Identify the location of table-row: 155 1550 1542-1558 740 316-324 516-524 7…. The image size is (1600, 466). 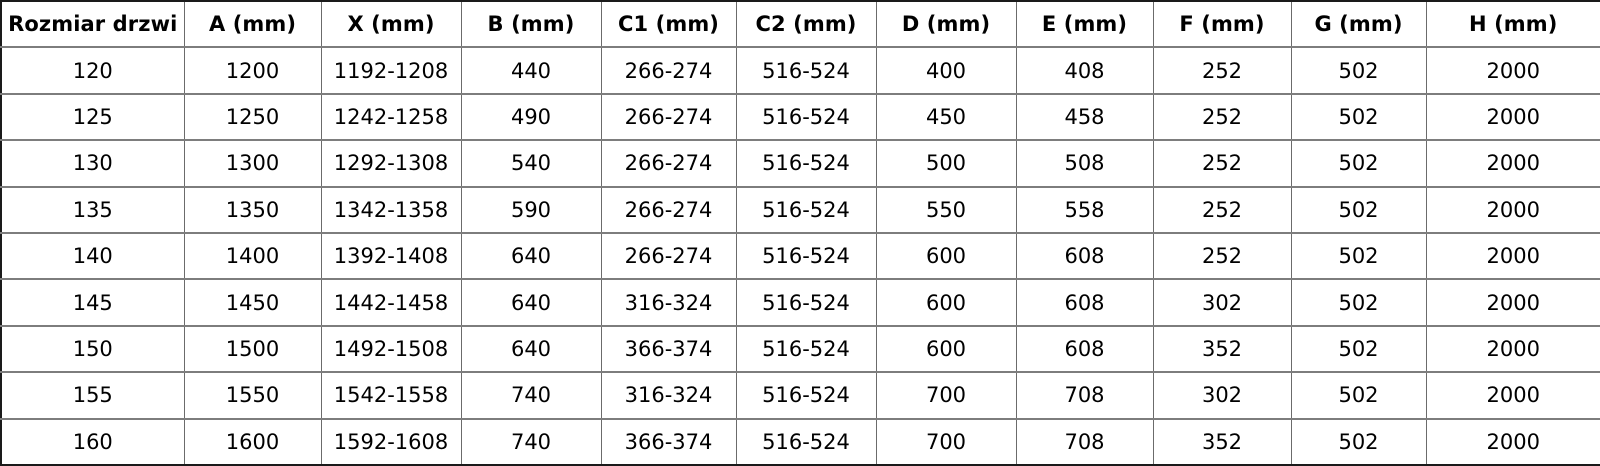
(800, 396).